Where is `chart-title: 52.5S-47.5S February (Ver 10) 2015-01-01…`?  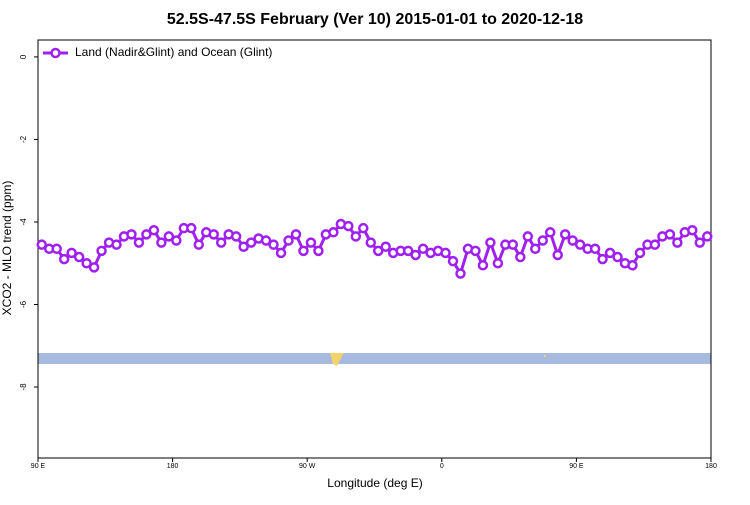
chart-title: 52.5S-47.5S February (Ver 10) 2015-01-01… is located at coordinates (375, 19).